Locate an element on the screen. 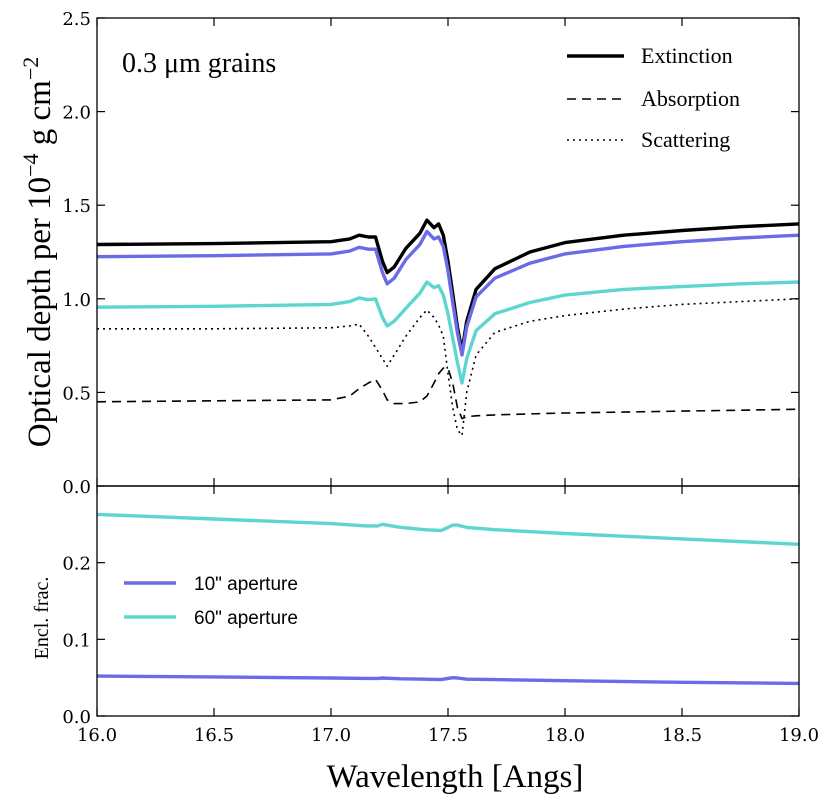 The width and height of the screenshot is (830, 801). ylabel-exponent-2: −2 is located at coordinates (30, 68).